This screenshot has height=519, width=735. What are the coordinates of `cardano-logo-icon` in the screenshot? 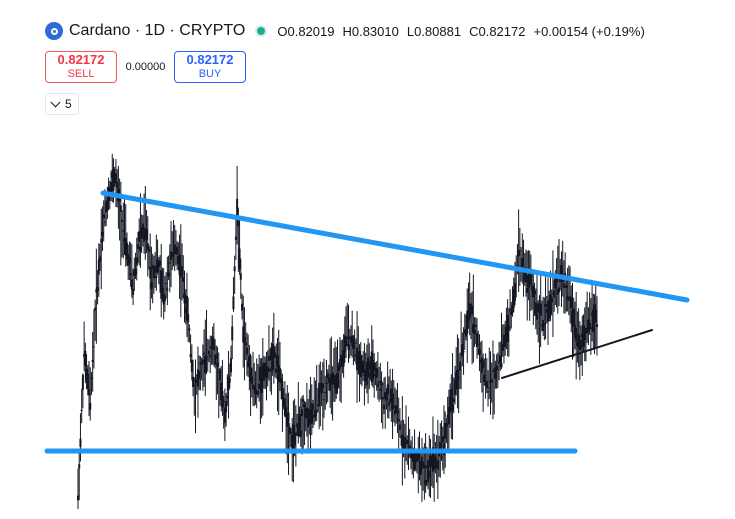 It's located at (54, 31).